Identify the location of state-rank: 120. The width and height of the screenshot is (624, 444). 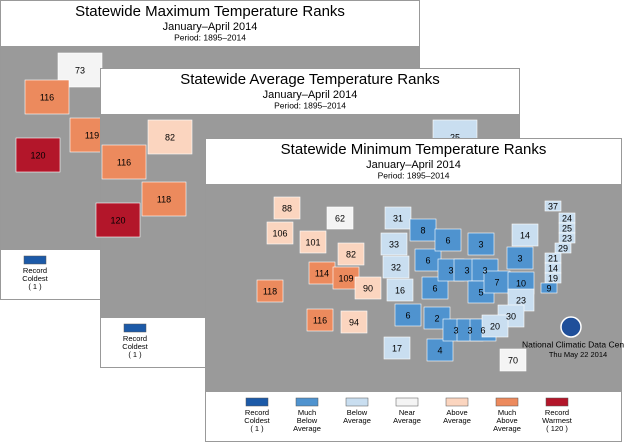
(117, 220).